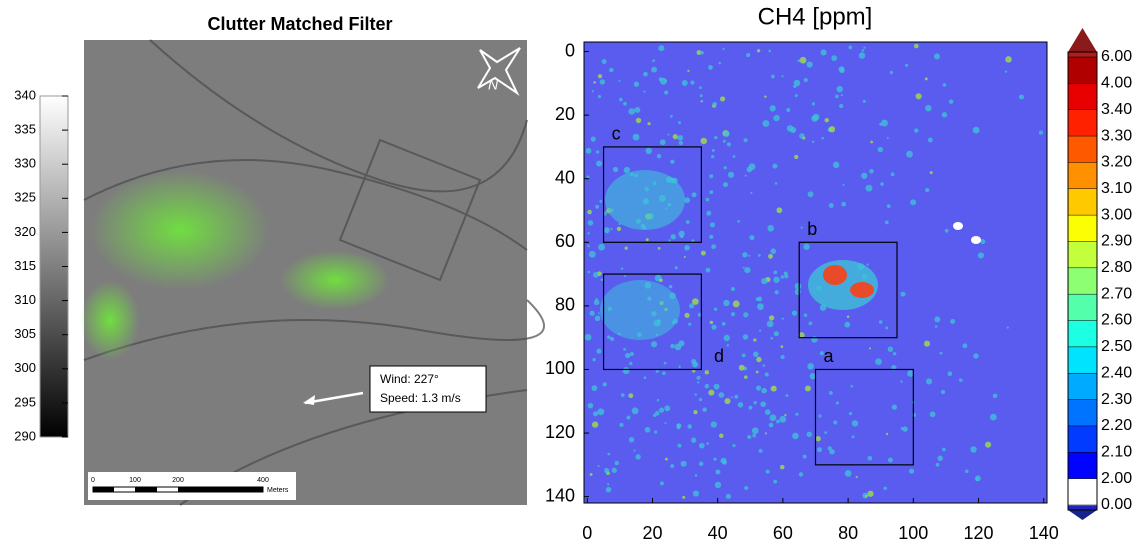  I want to click on colorbar-label: 6.00, so click(1116, 56).